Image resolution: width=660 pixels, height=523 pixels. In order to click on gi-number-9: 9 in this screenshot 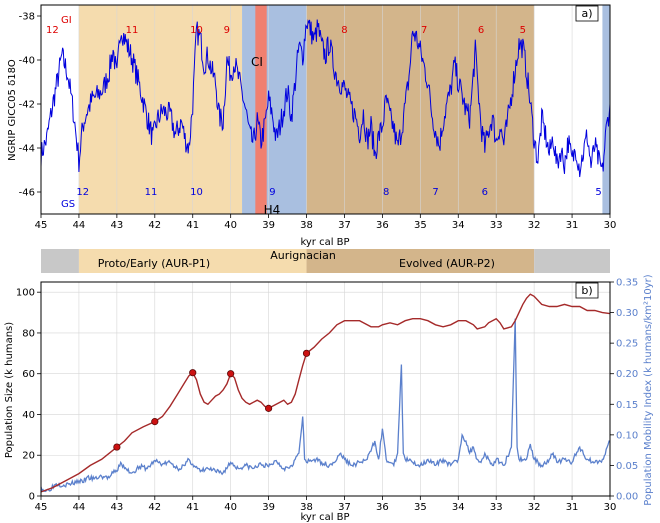, I will do `click(227, 30)`.